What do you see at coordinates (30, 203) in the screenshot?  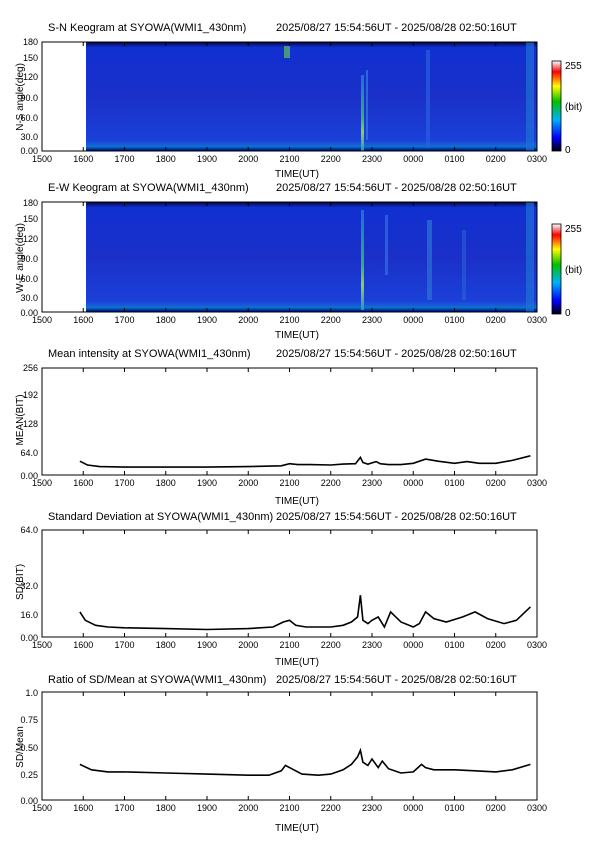 I see `y-tick-label: 180` at bounding box center [30, 203].